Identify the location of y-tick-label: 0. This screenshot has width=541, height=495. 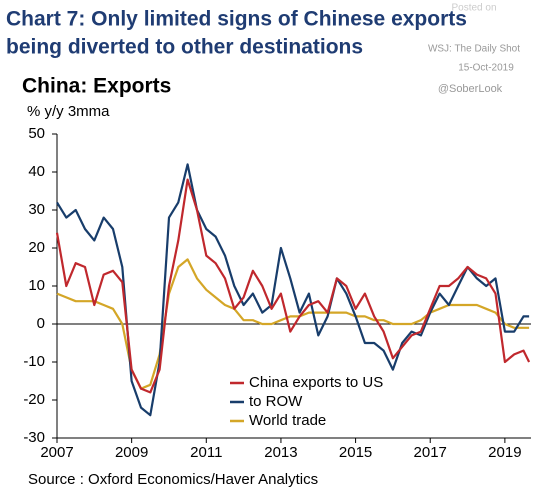
(41, 323).